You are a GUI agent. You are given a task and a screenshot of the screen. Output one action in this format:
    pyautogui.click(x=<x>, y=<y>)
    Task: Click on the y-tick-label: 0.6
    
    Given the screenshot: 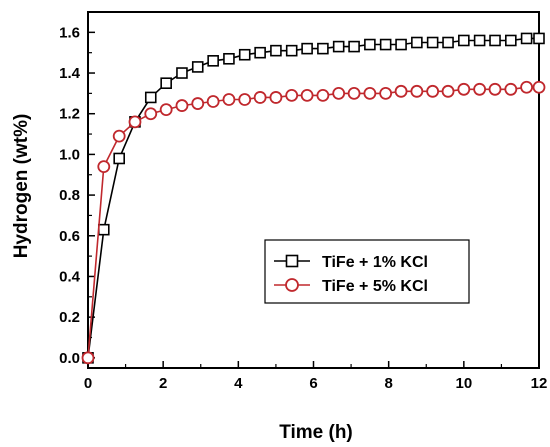 What is the action you would take?
    pyautogui.click(x=69, y=236)
    